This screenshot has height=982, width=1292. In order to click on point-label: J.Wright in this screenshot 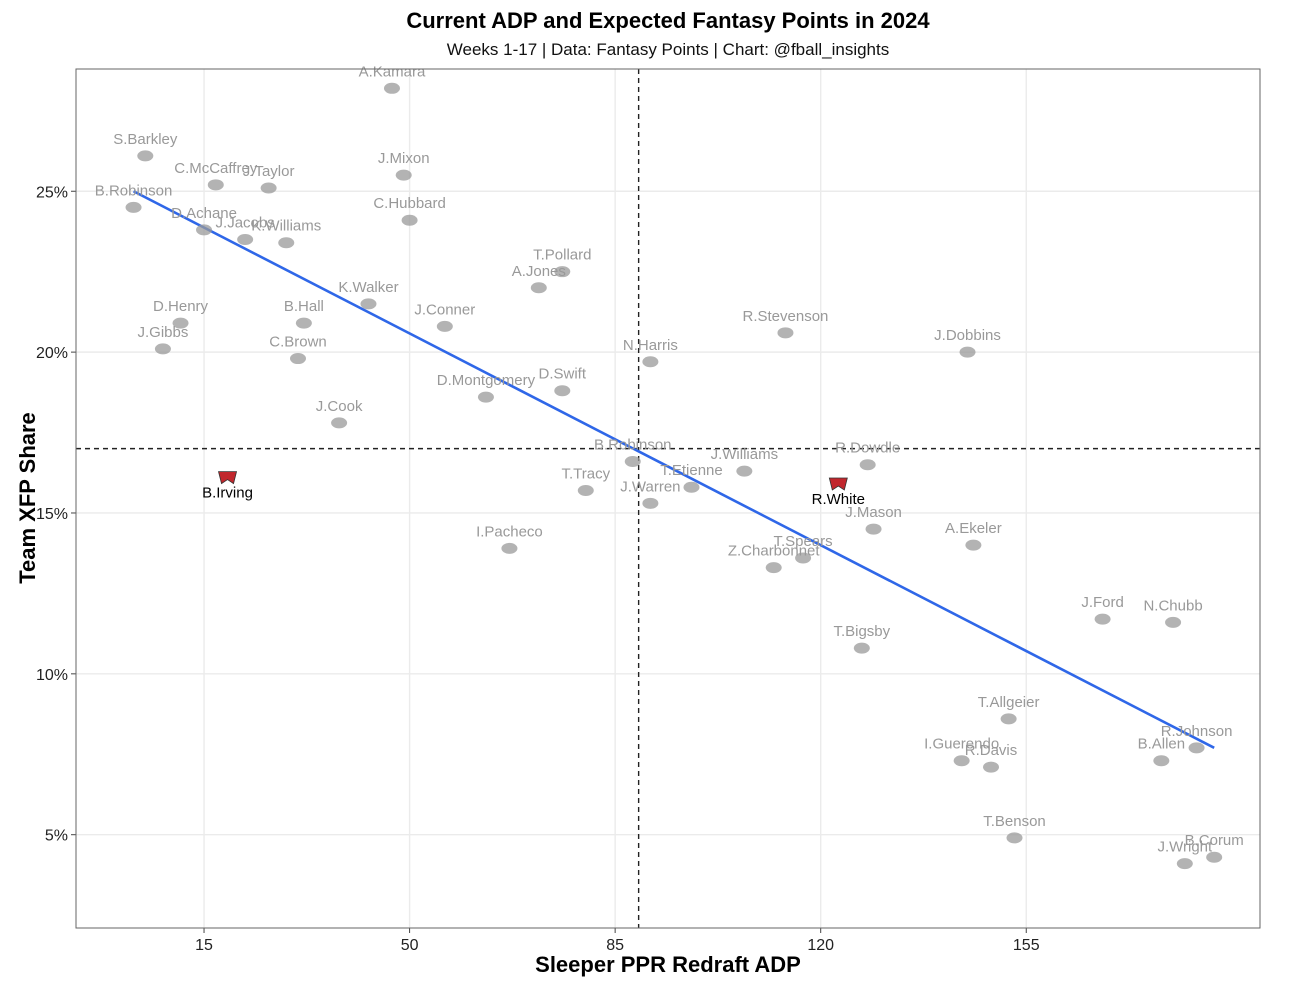, I will do `click(1185, 847)`.